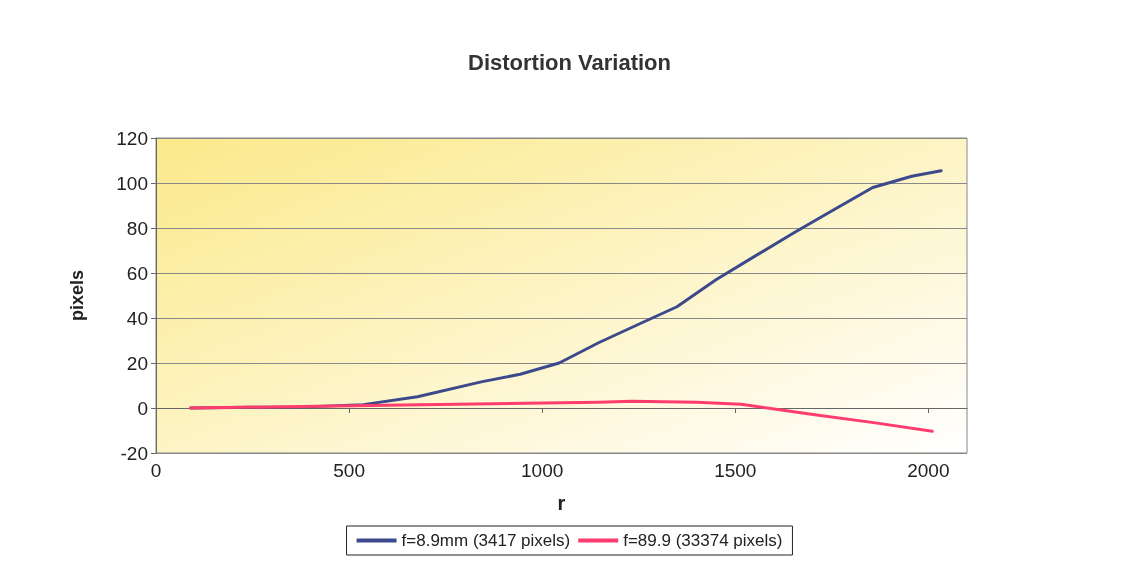  What do you see at coordinates (156, 470) in the screenshot?
I see `x-tick-label: 0` at bounding box center [156, 470].